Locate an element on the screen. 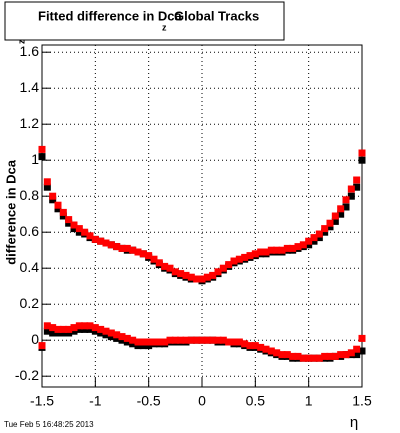 This screenshot has height=433, width=400. x-tick-label: -1.5 is located at coordinates (42, 401).